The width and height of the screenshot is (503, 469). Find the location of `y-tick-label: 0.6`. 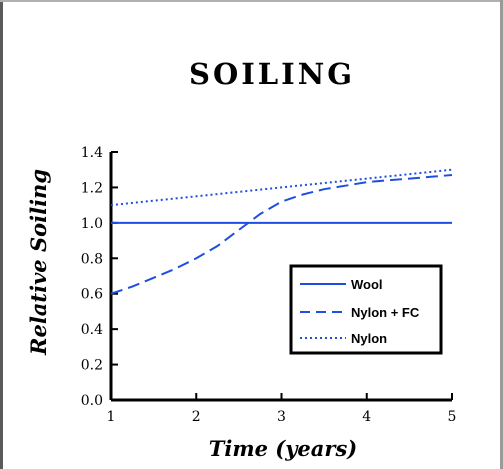

y-tick-label: 0.6 is located at coordinates (92, 295).